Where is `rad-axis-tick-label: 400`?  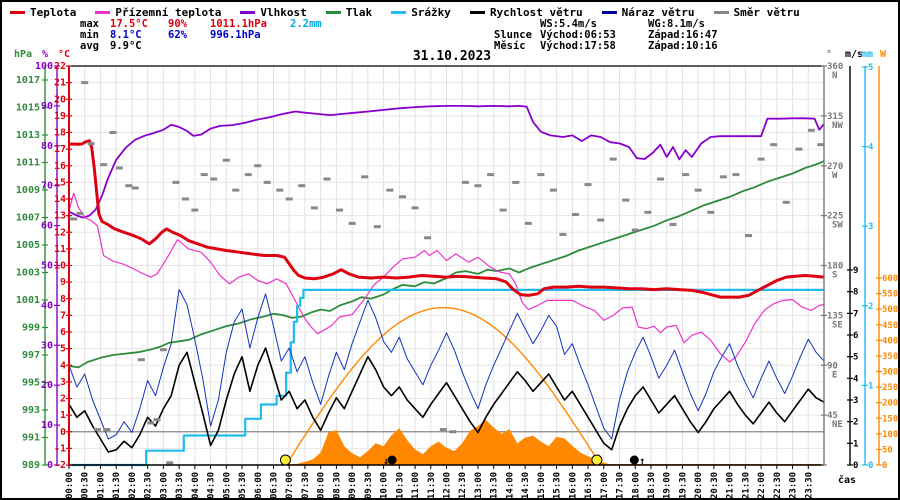
rad-axis-tick-label: 400 is located at coordinates (890, 341).